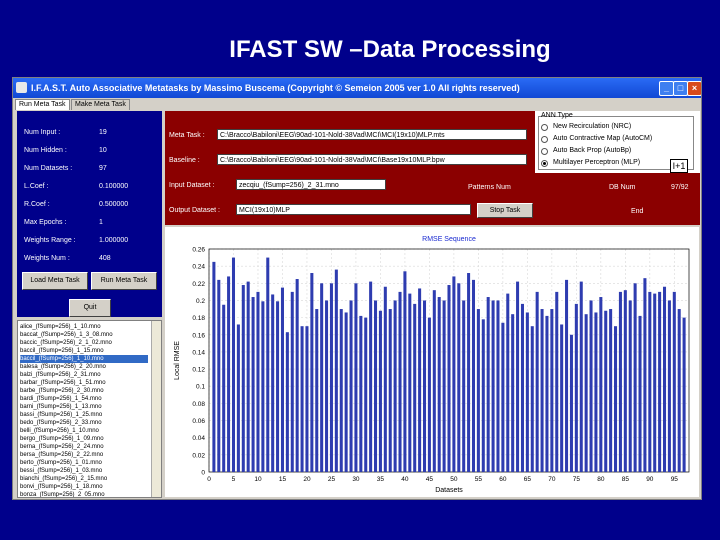 This screenshot has height=540, width=720. What do you see at coordinates (381, 479) in the screenshot?
I see `x-tick-label: 35` at bounding box center [381, 479].